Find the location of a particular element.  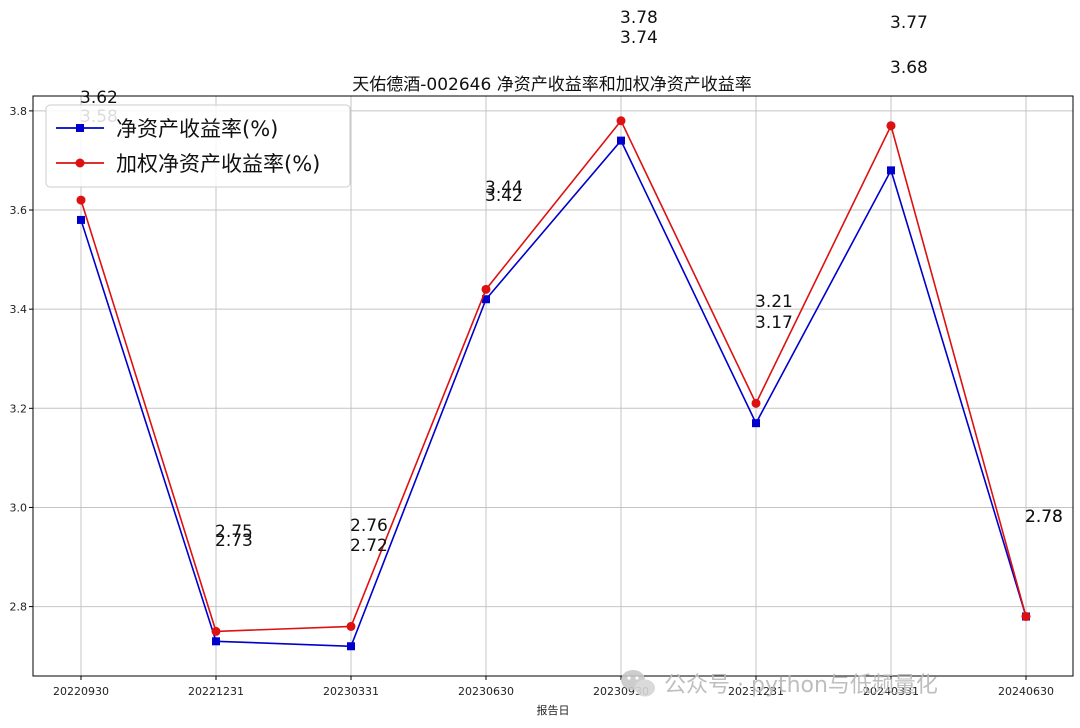

watermark: 公众号 · python与低频量化 is located at coordinates (779, 684).